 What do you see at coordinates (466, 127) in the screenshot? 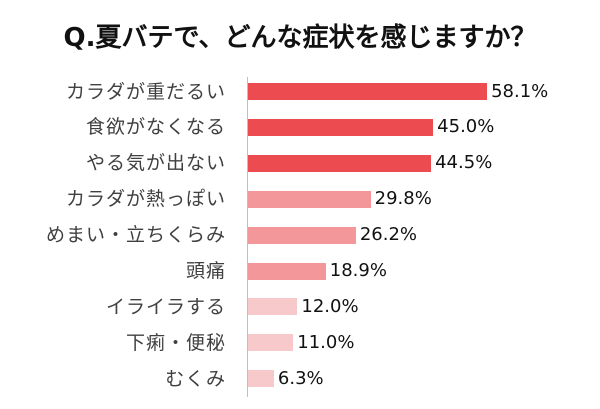
I see `data-label: 45.0%` at bounding box center [466, 127].